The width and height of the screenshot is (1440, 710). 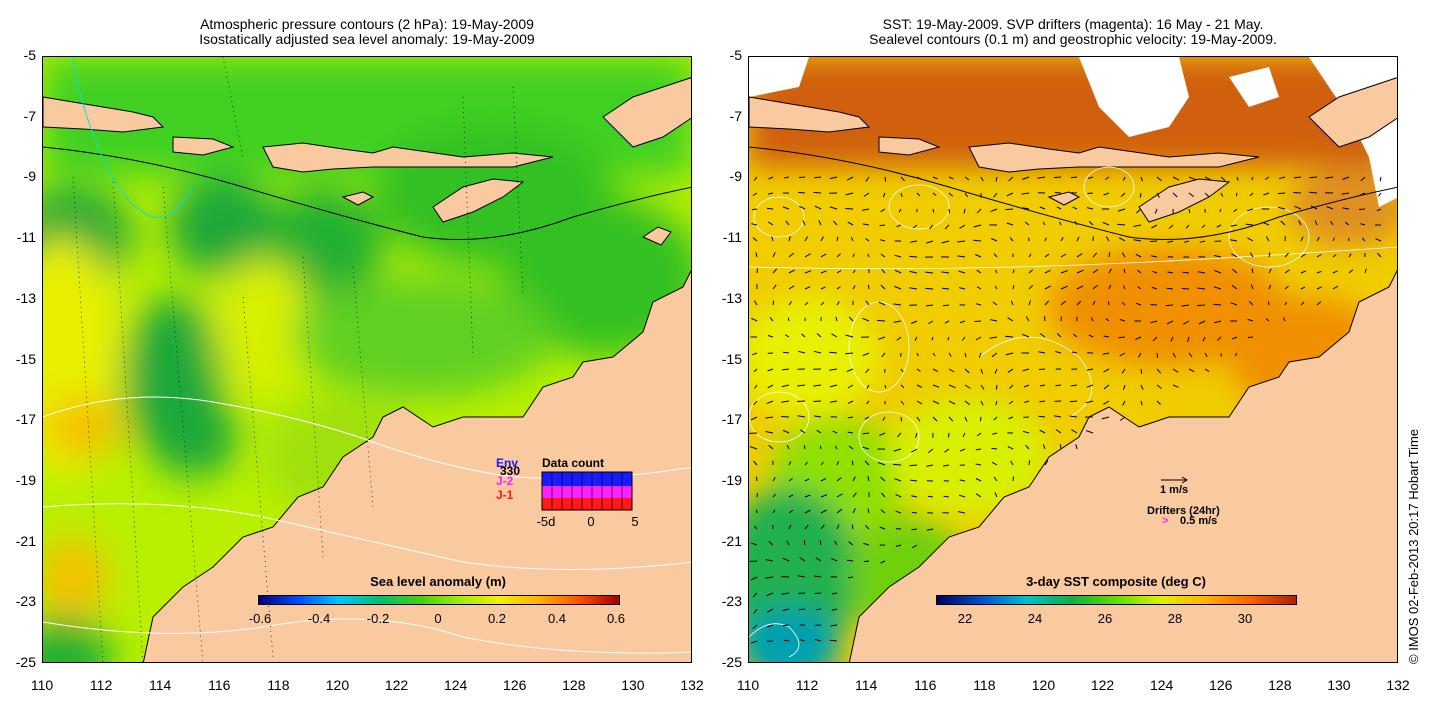 What do you see at coordinates (1199, 521) in the screenshot?
I see `drifters-speed-label: 0.5 m/s` at bounding box center [1199, 521].